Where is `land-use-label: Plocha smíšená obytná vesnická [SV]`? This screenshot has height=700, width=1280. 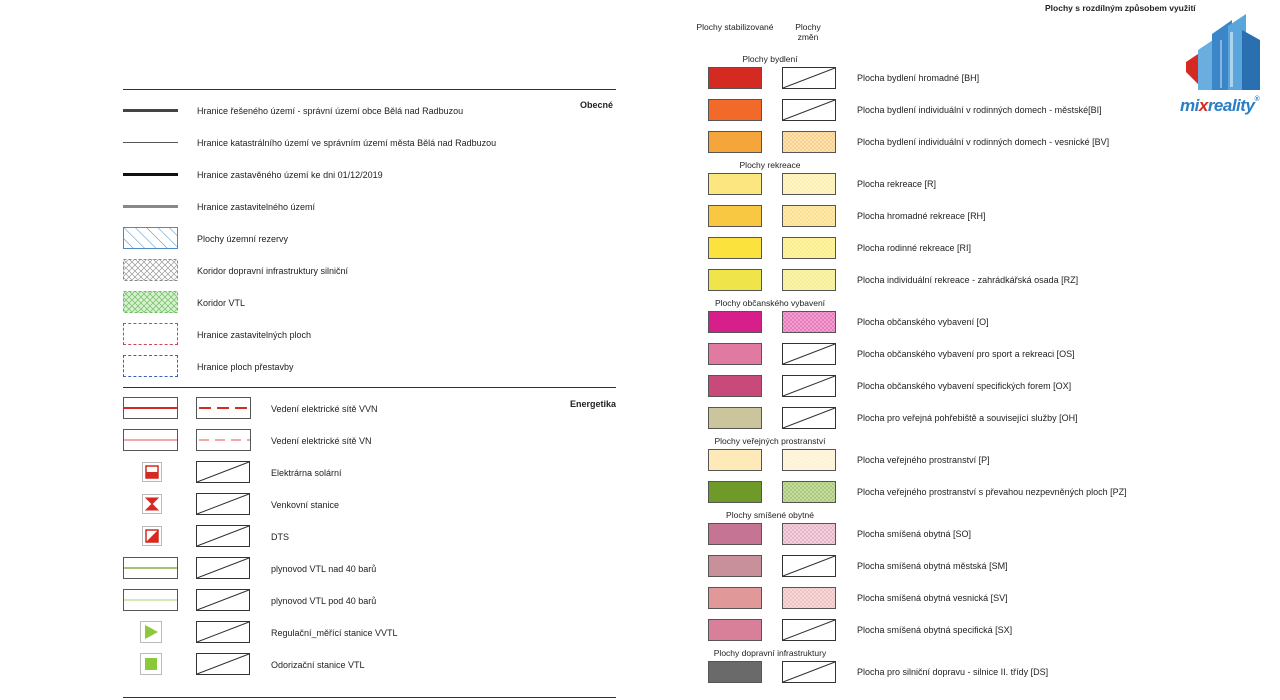
land-use-label: Plocha smíšená obytná vesnická [SV] is located at coordinates (932, 598).